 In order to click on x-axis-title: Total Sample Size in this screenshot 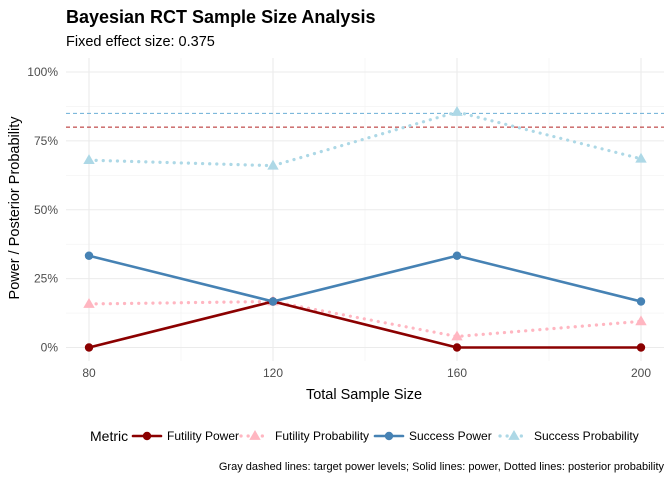, I will do `click(364, 395)`.